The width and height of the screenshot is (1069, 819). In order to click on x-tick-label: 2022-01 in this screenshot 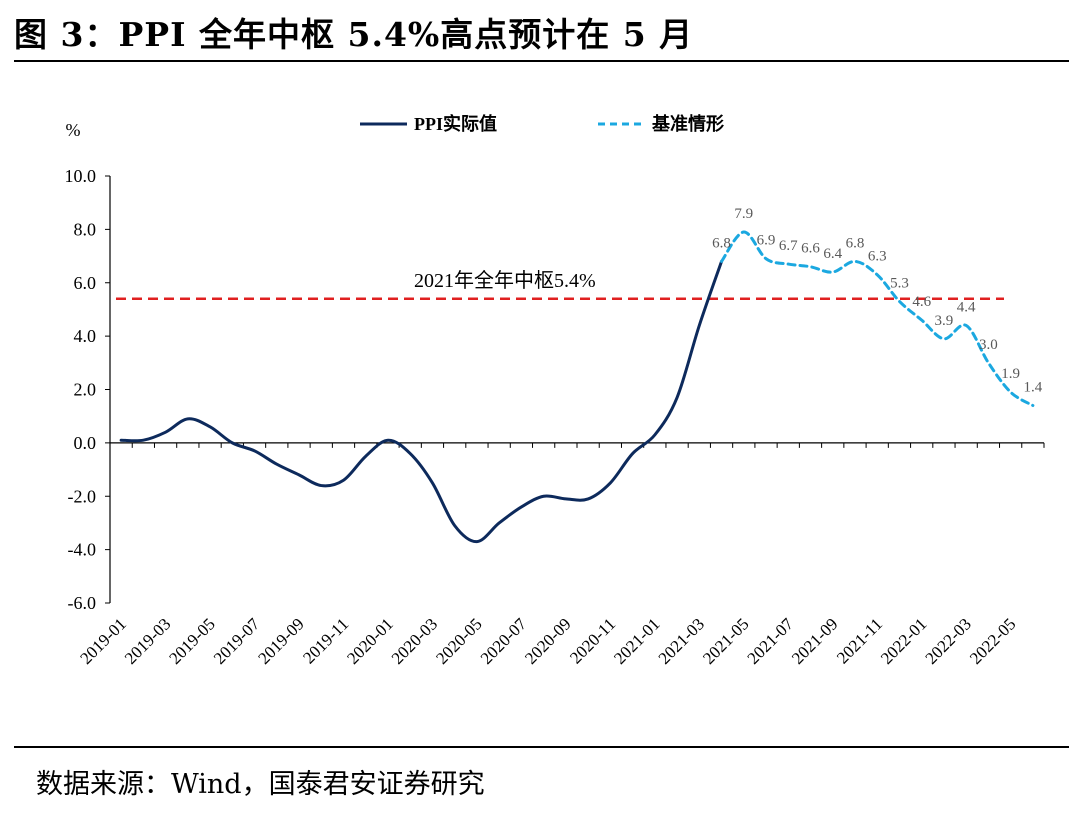, I will do `click(904, 641)`.